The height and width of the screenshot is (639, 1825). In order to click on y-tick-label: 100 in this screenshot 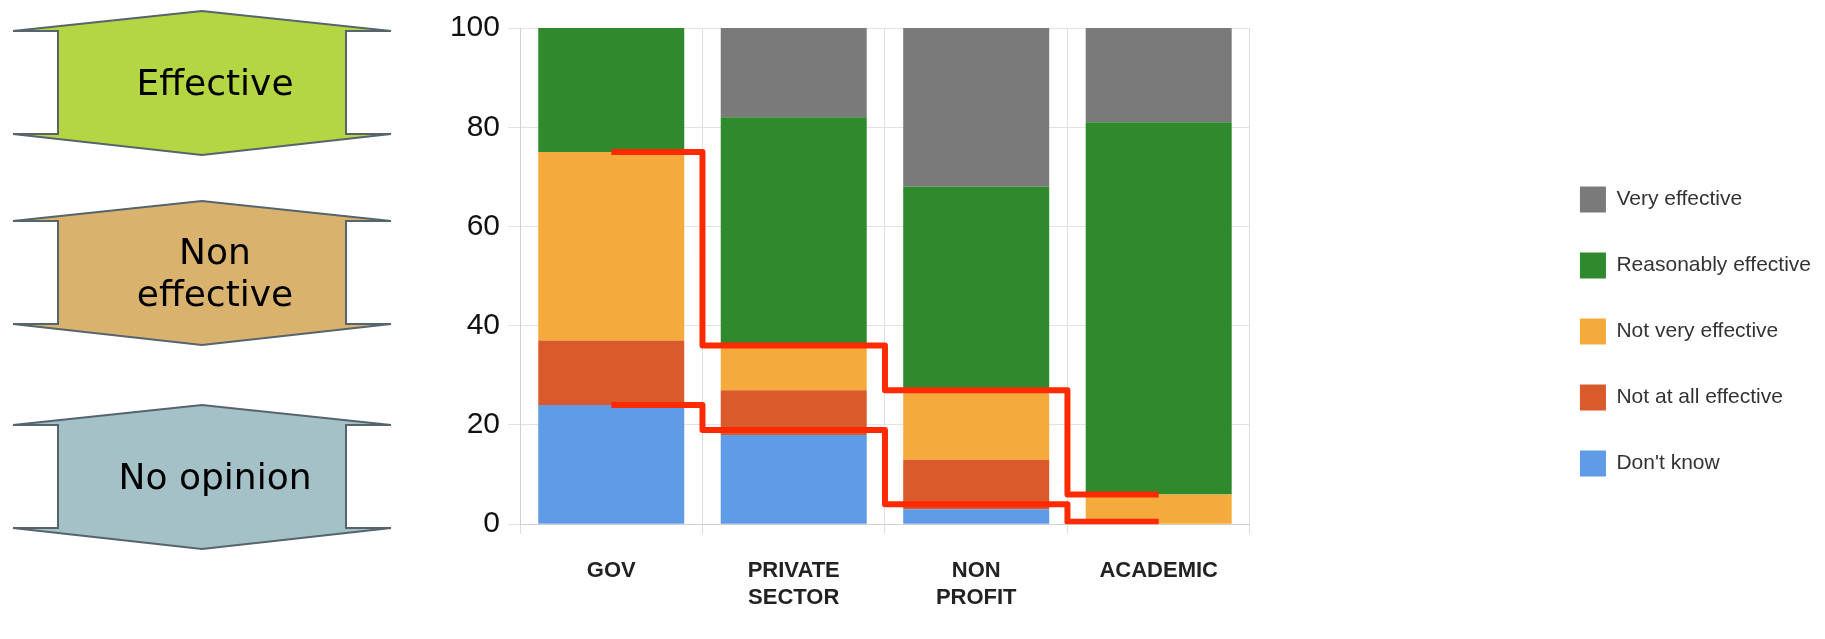, I will do `click(474, 26)`.